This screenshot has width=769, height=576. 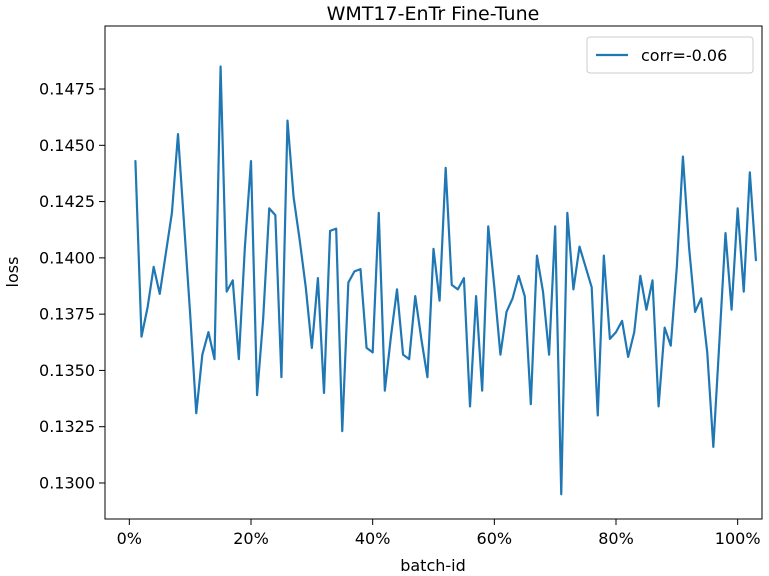 I want to click on x-tick-label: 80%, so click(x=616, y=538).